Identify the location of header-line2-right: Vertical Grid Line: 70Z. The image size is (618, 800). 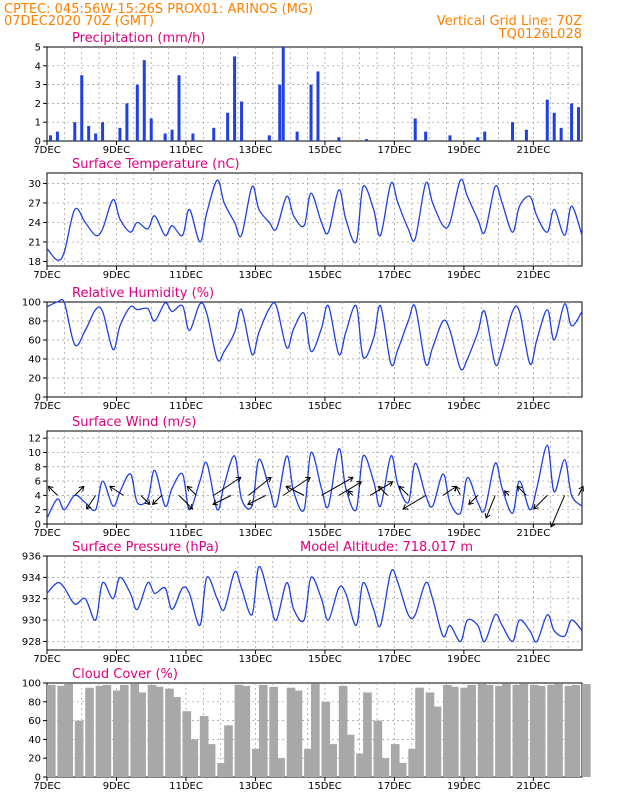
(509, 21).